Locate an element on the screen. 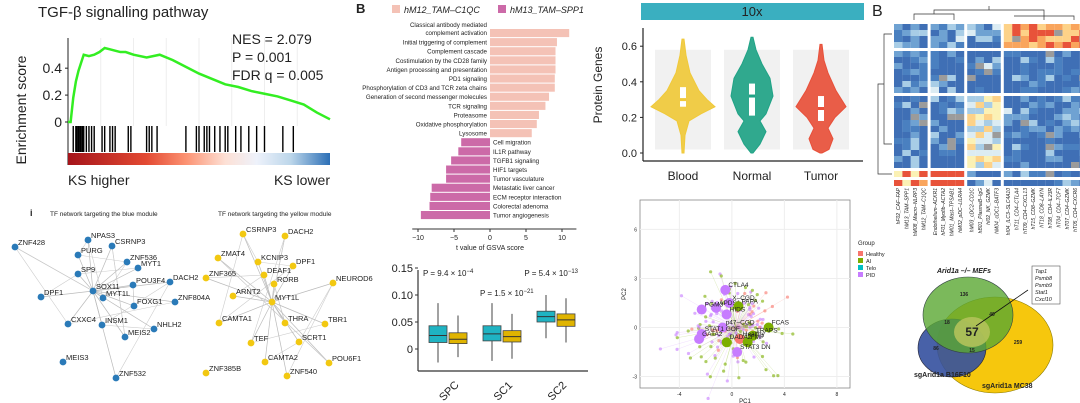 The height and width of the screenshot is (403, 1080). category-label: Colorectal adenoma is located at coordinates (521, 206).